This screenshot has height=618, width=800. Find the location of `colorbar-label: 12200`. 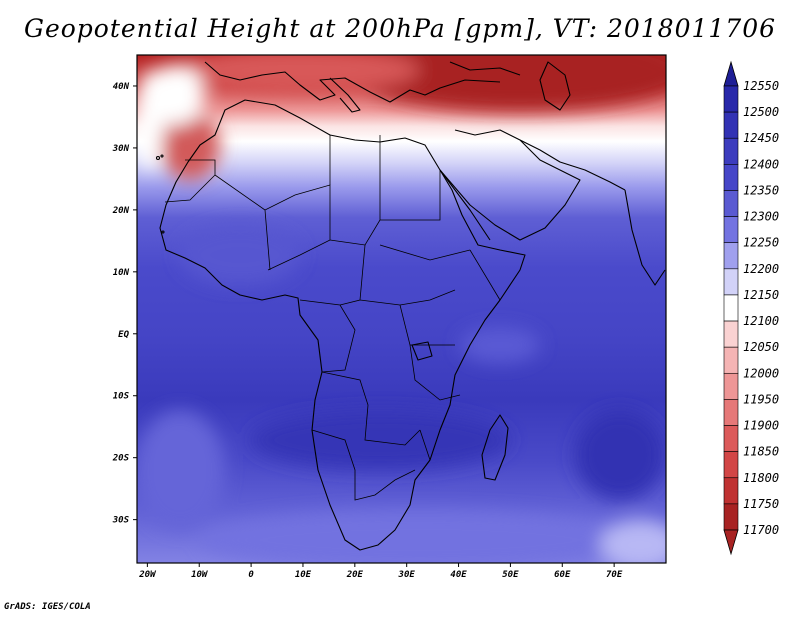

colorbar-label: 12200 is located at coordinates (761, 269).